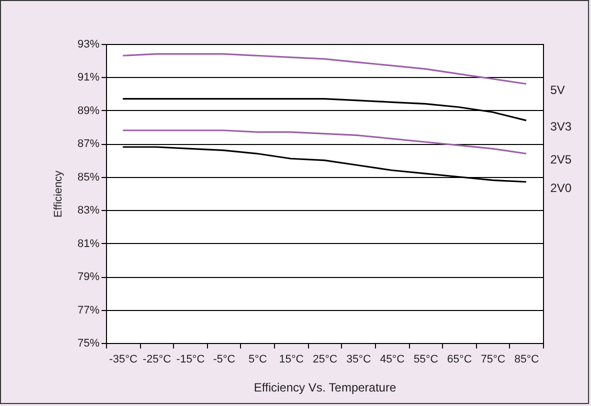  I want to click on y-tick-label: 85%, so click(88, 177).